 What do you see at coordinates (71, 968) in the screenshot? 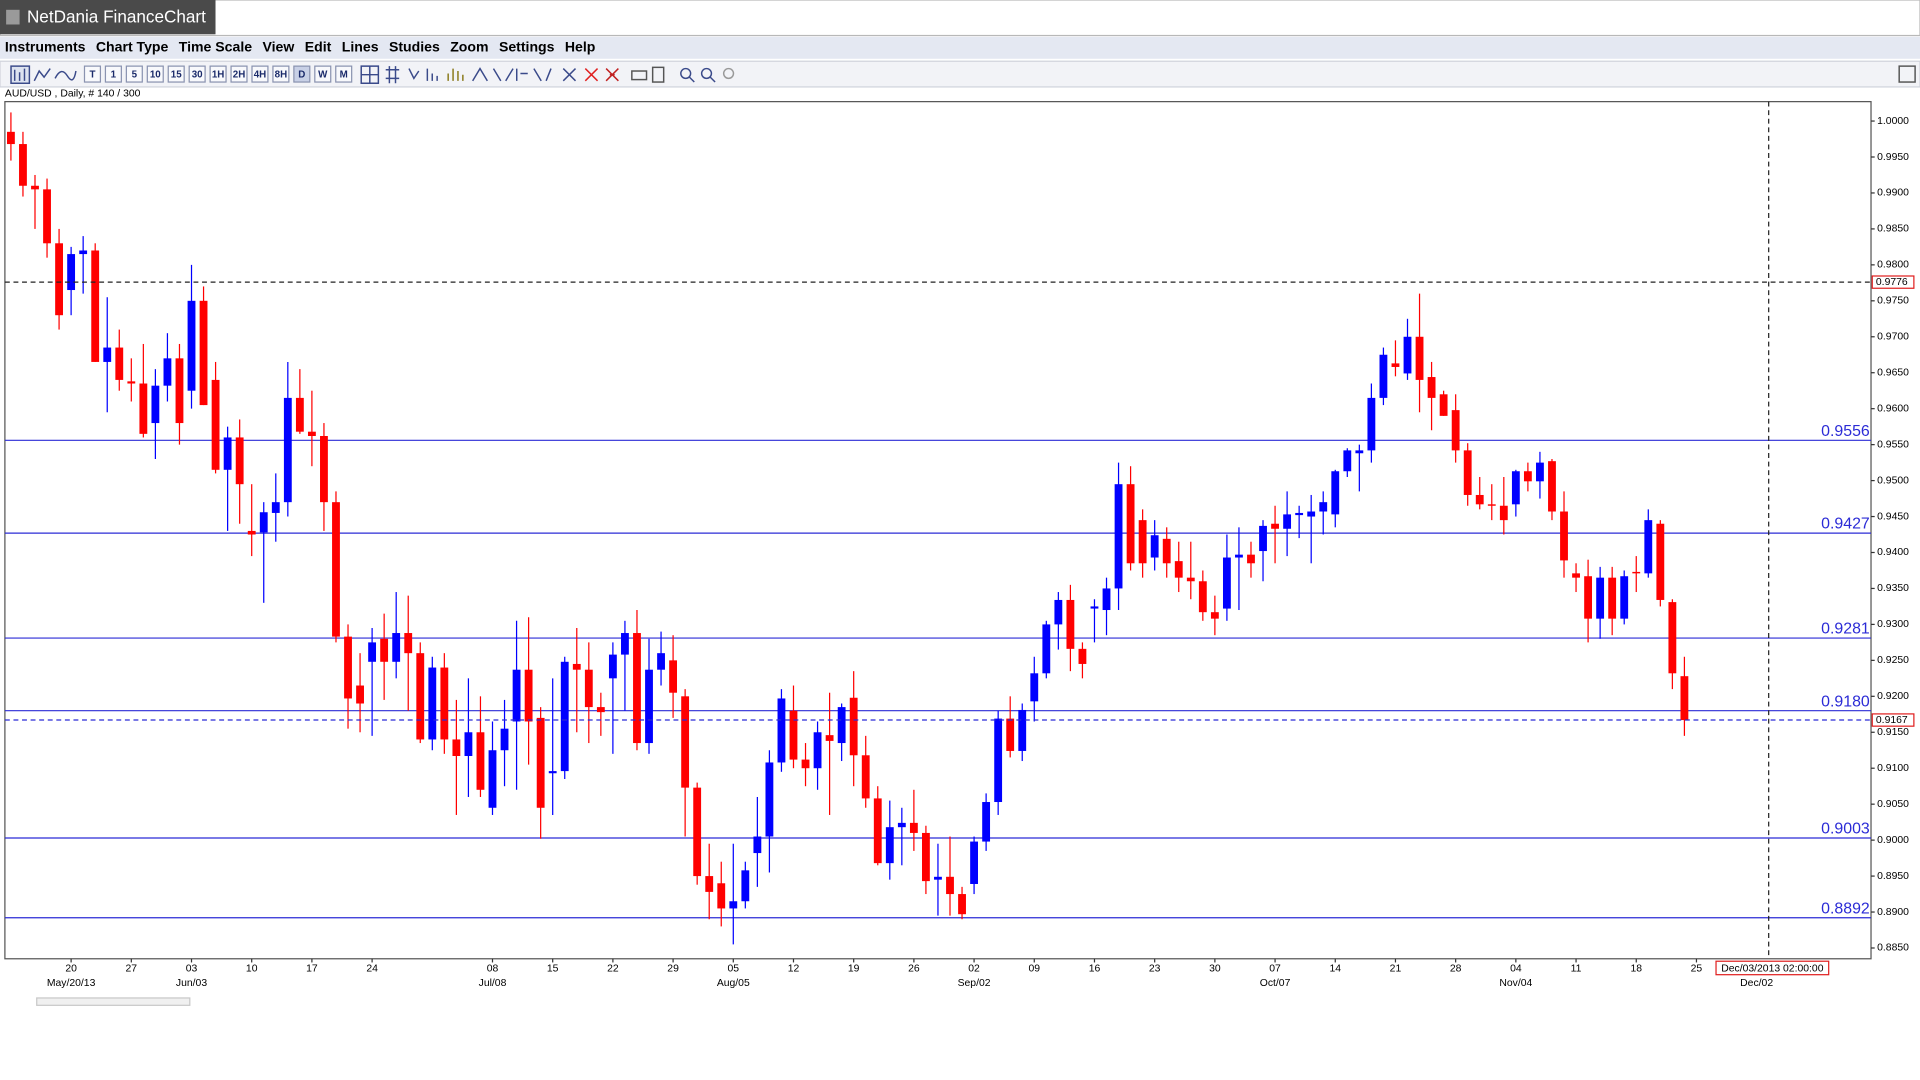
I see `x-tick-label: 20` at bounding box center [71, 968].